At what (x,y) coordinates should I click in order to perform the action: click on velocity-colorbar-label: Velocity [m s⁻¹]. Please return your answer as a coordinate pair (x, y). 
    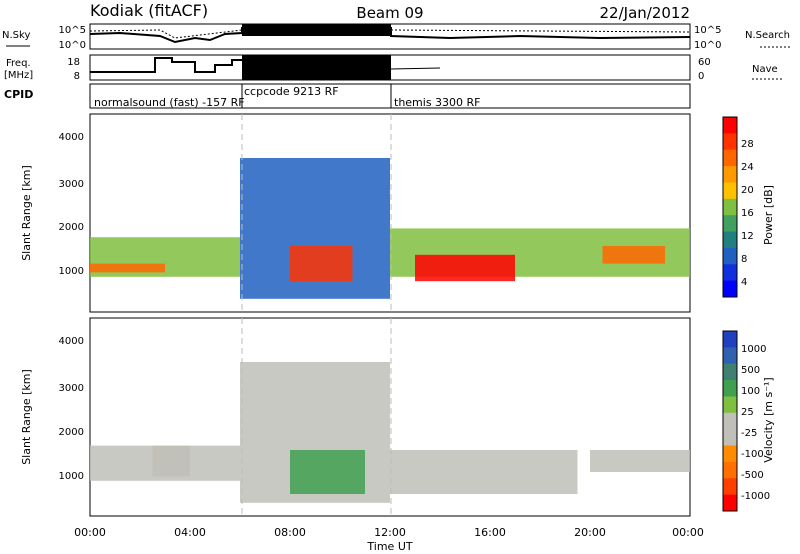
    Looking at the image, I should click on (768, 419).